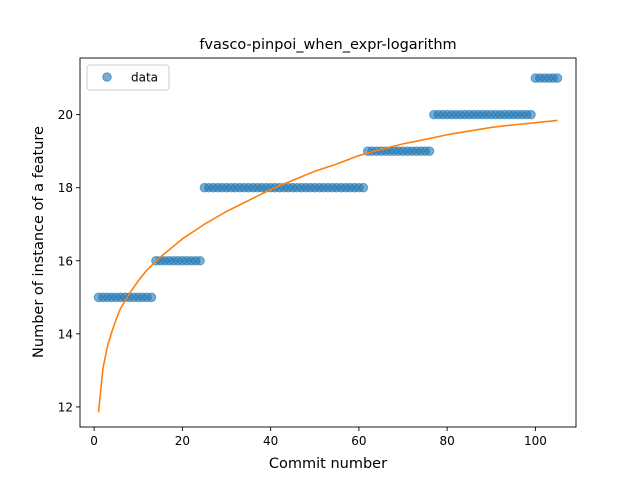 The height and width of the screenshot is (484, 640). Describe the element at coordinates (144, 78) in the screenshot. I see `legend-label-data: data` at that location.